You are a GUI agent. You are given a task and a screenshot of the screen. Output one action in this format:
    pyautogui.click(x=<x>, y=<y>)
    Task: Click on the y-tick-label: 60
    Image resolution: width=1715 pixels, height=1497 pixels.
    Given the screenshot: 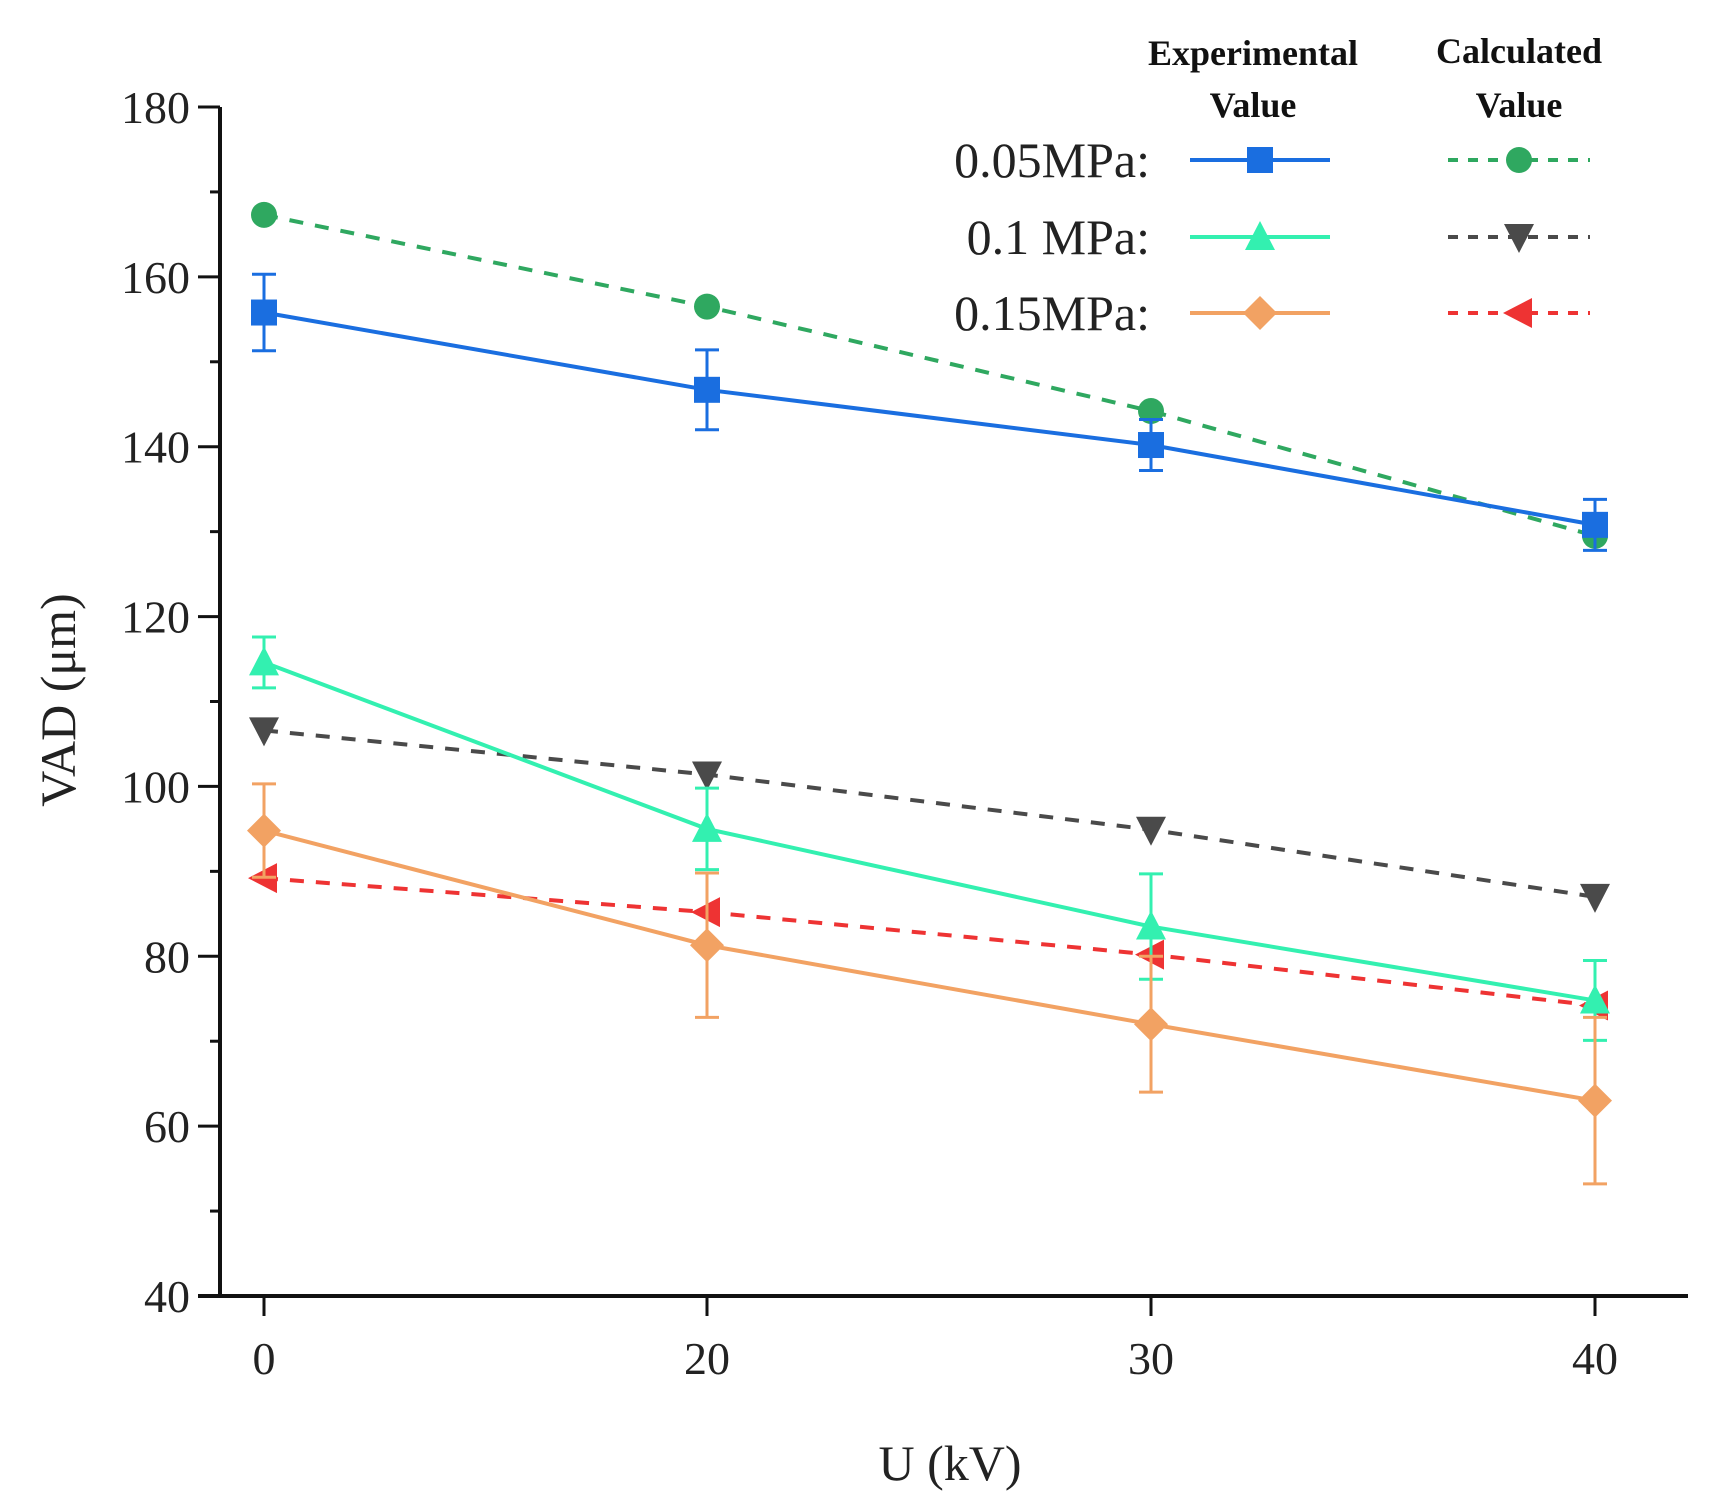 What is the action you would take?
    pyautogui.click(x=167, y=1126)
    